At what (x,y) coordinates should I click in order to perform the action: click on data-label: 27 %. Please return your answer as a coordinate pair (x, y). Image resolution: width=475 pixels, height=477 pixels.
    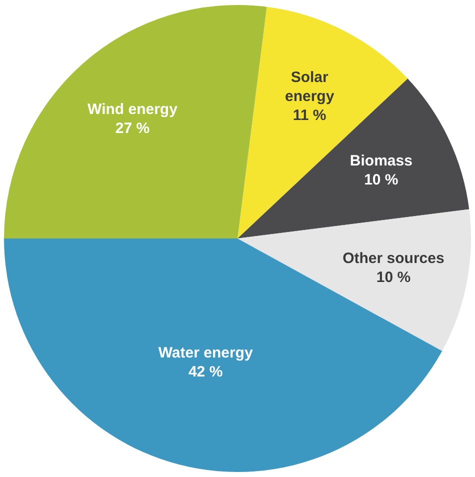
    Looking at the image, I should click on (132, 129).